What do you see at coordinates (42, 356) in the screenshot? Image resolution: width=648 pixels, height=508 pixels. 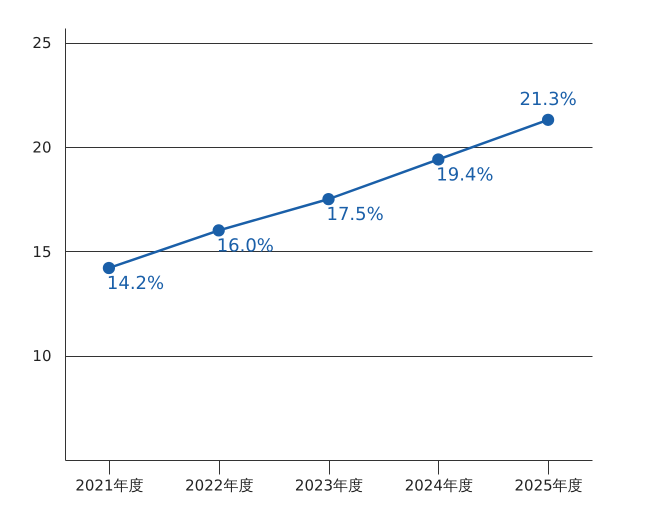 I see `y-tick-label: 10` at bounding box center [42, 356].